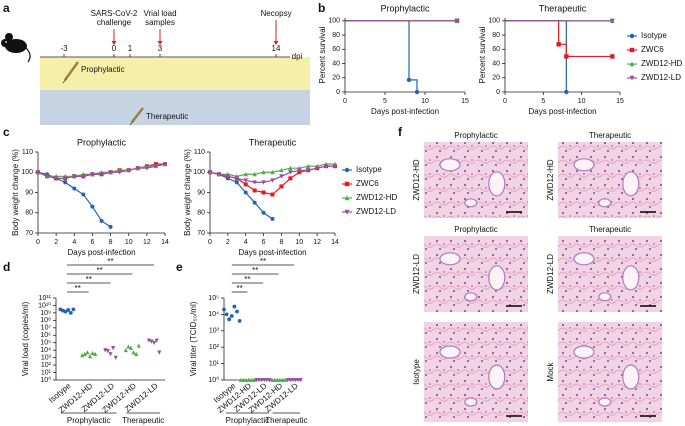 The width and height of the screenshot is (685, 426). Describe the element at coordinates (662, 63) in the screenshot. I see `legend-label: ZWD12-HD` at that location.